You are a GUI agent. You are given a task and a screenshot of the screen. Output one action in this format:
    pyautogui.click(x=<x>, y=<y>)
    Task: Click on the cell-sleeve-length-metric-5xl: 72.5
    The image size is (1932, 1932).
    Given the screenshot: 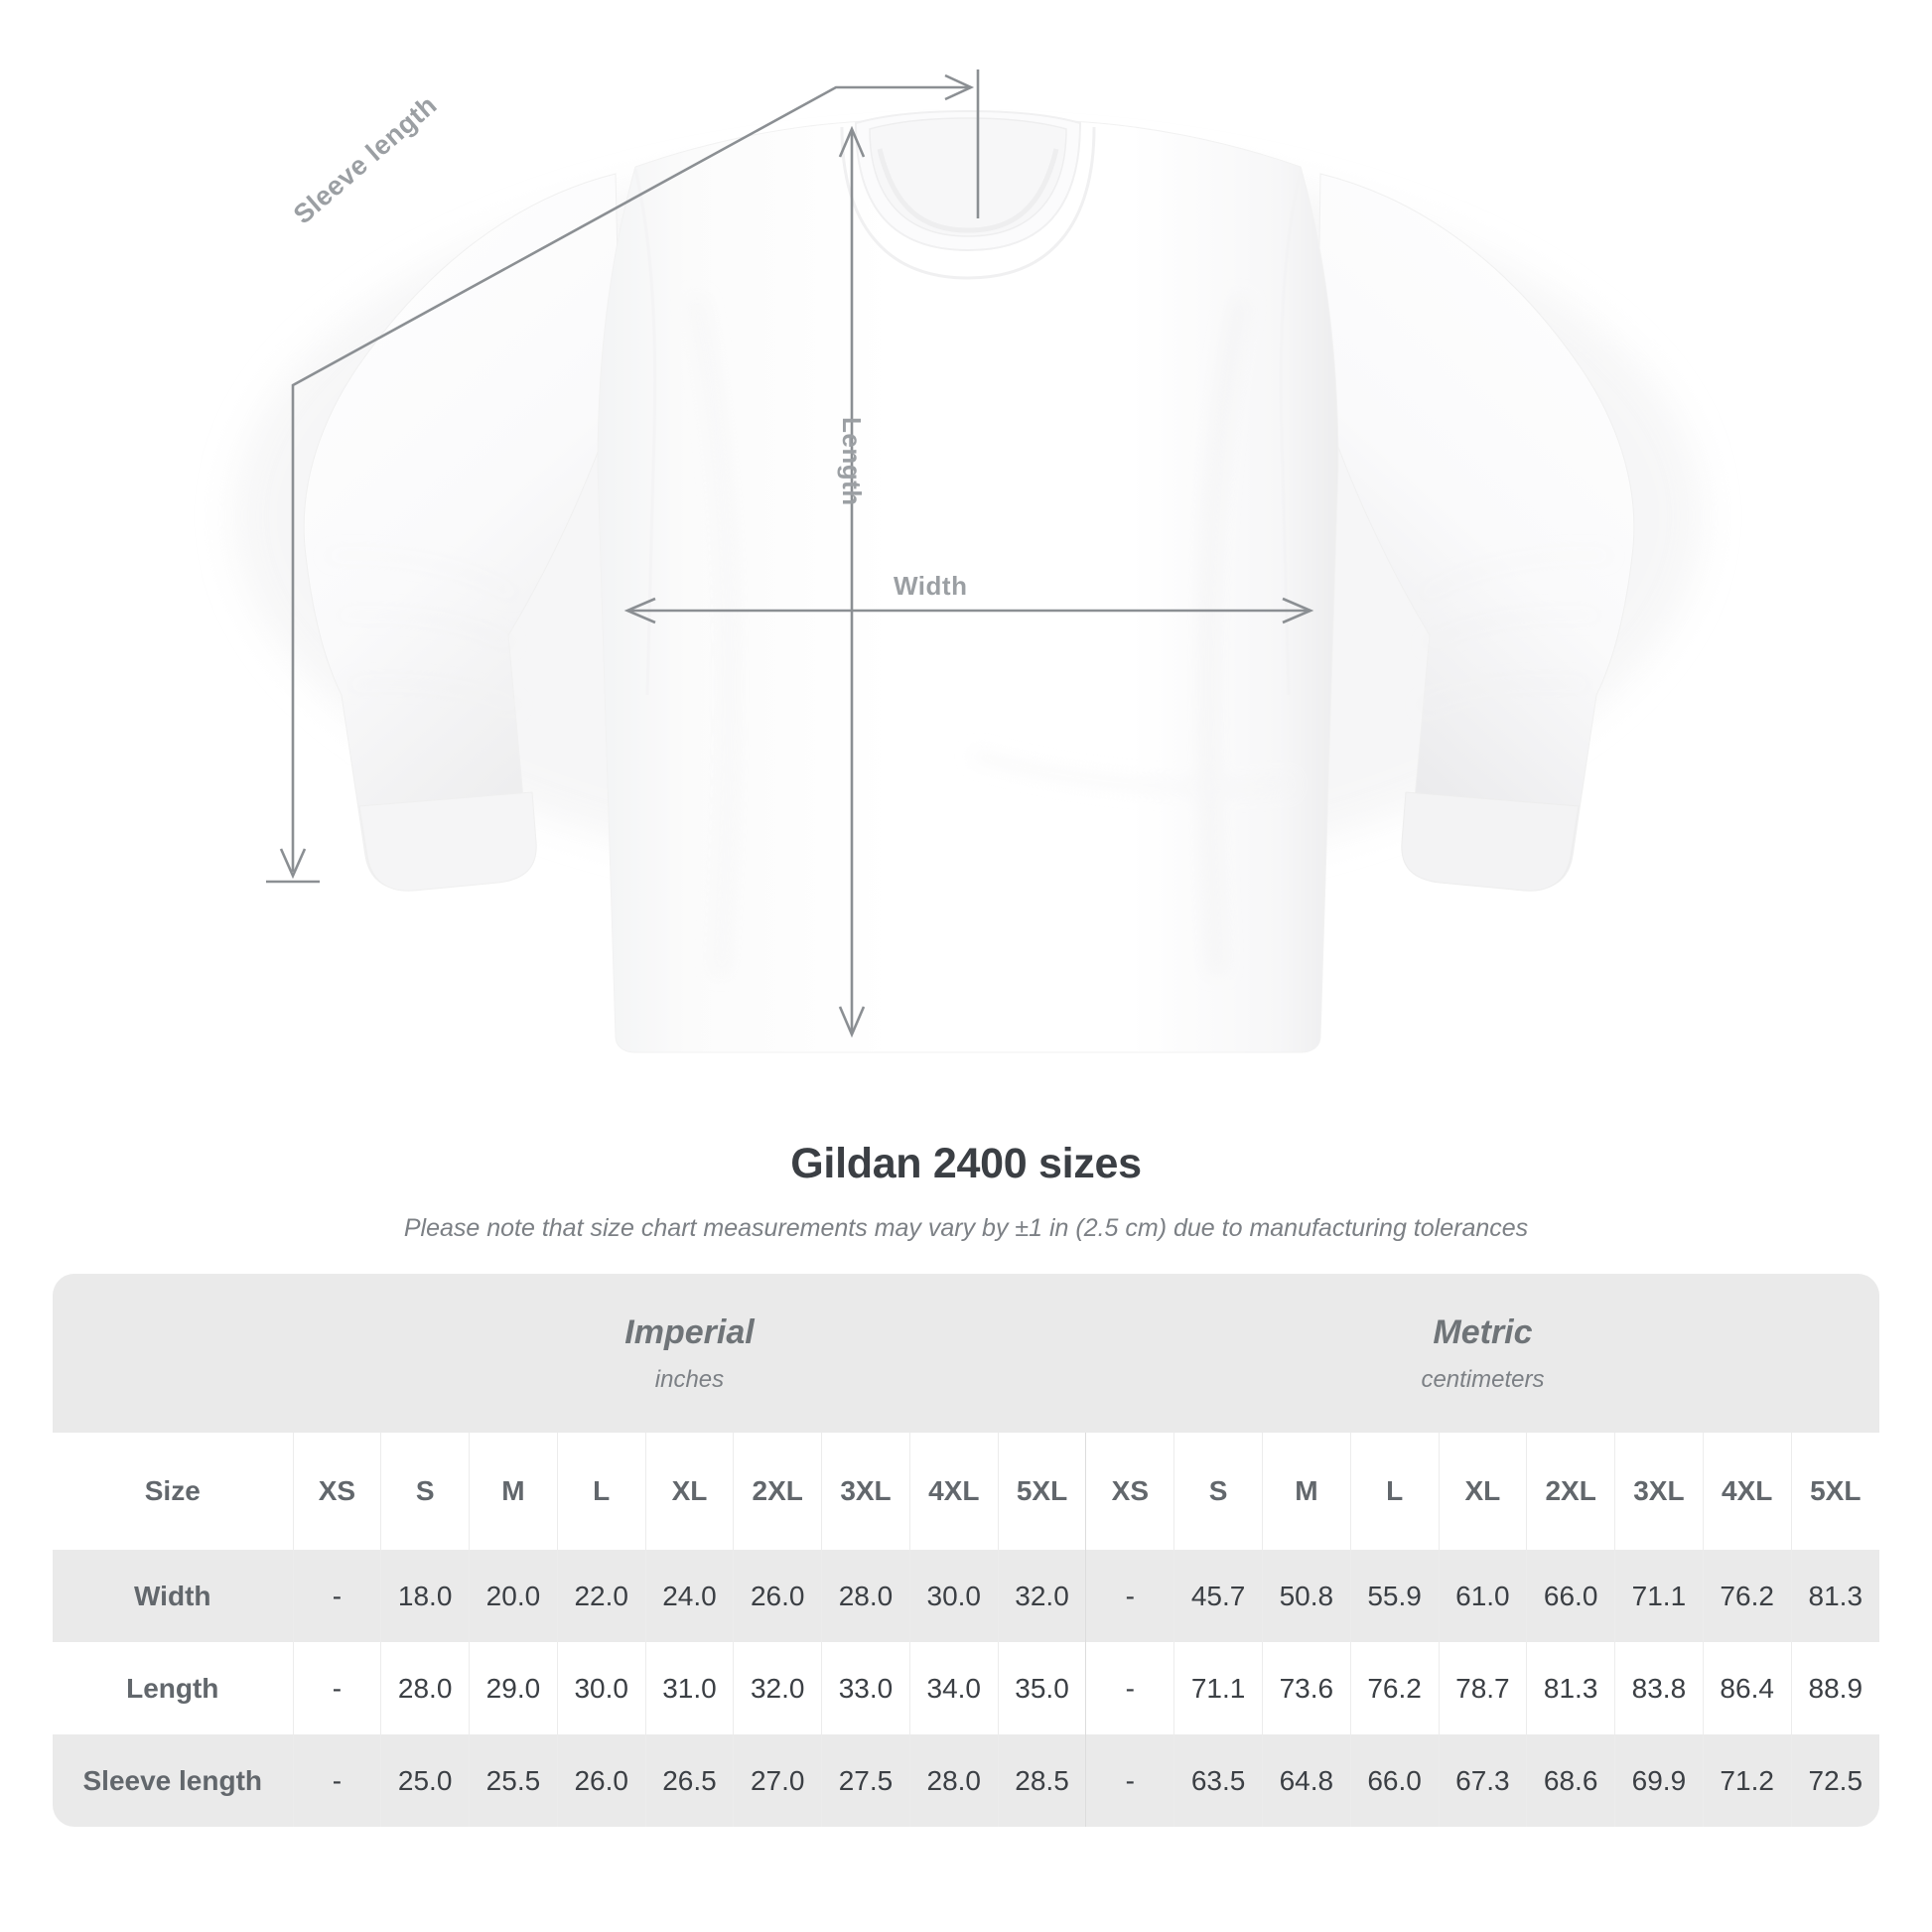 What is the action you would take?
    pyautogui.click(x=1835, y=1780)
    